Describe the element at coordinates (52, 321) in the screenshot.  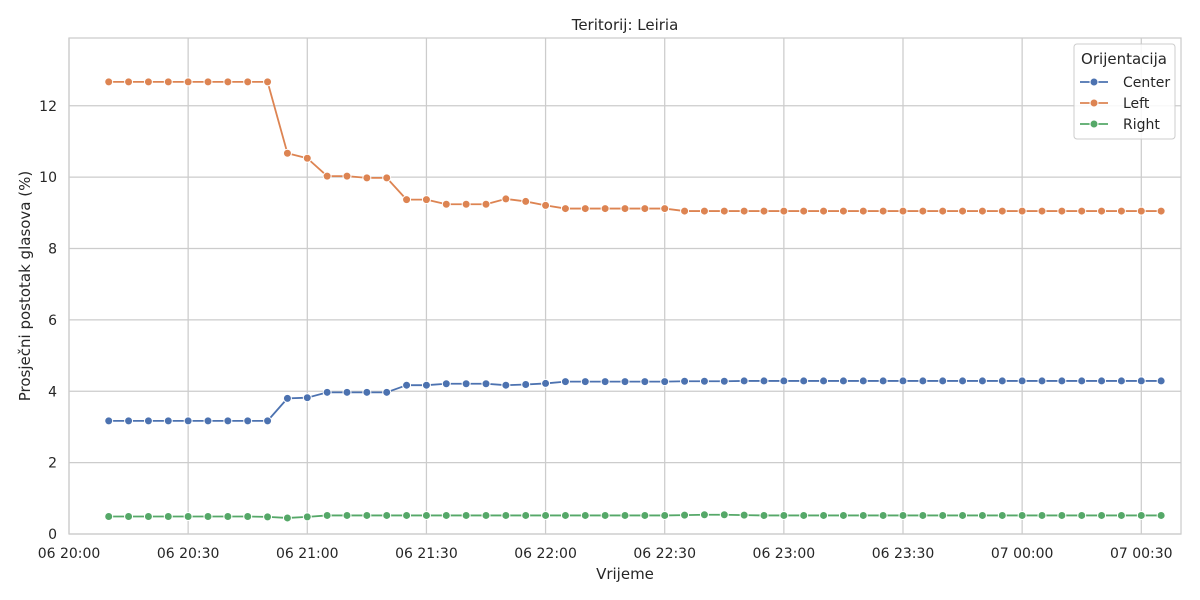
I see `y-tick-label: 6` at that location.